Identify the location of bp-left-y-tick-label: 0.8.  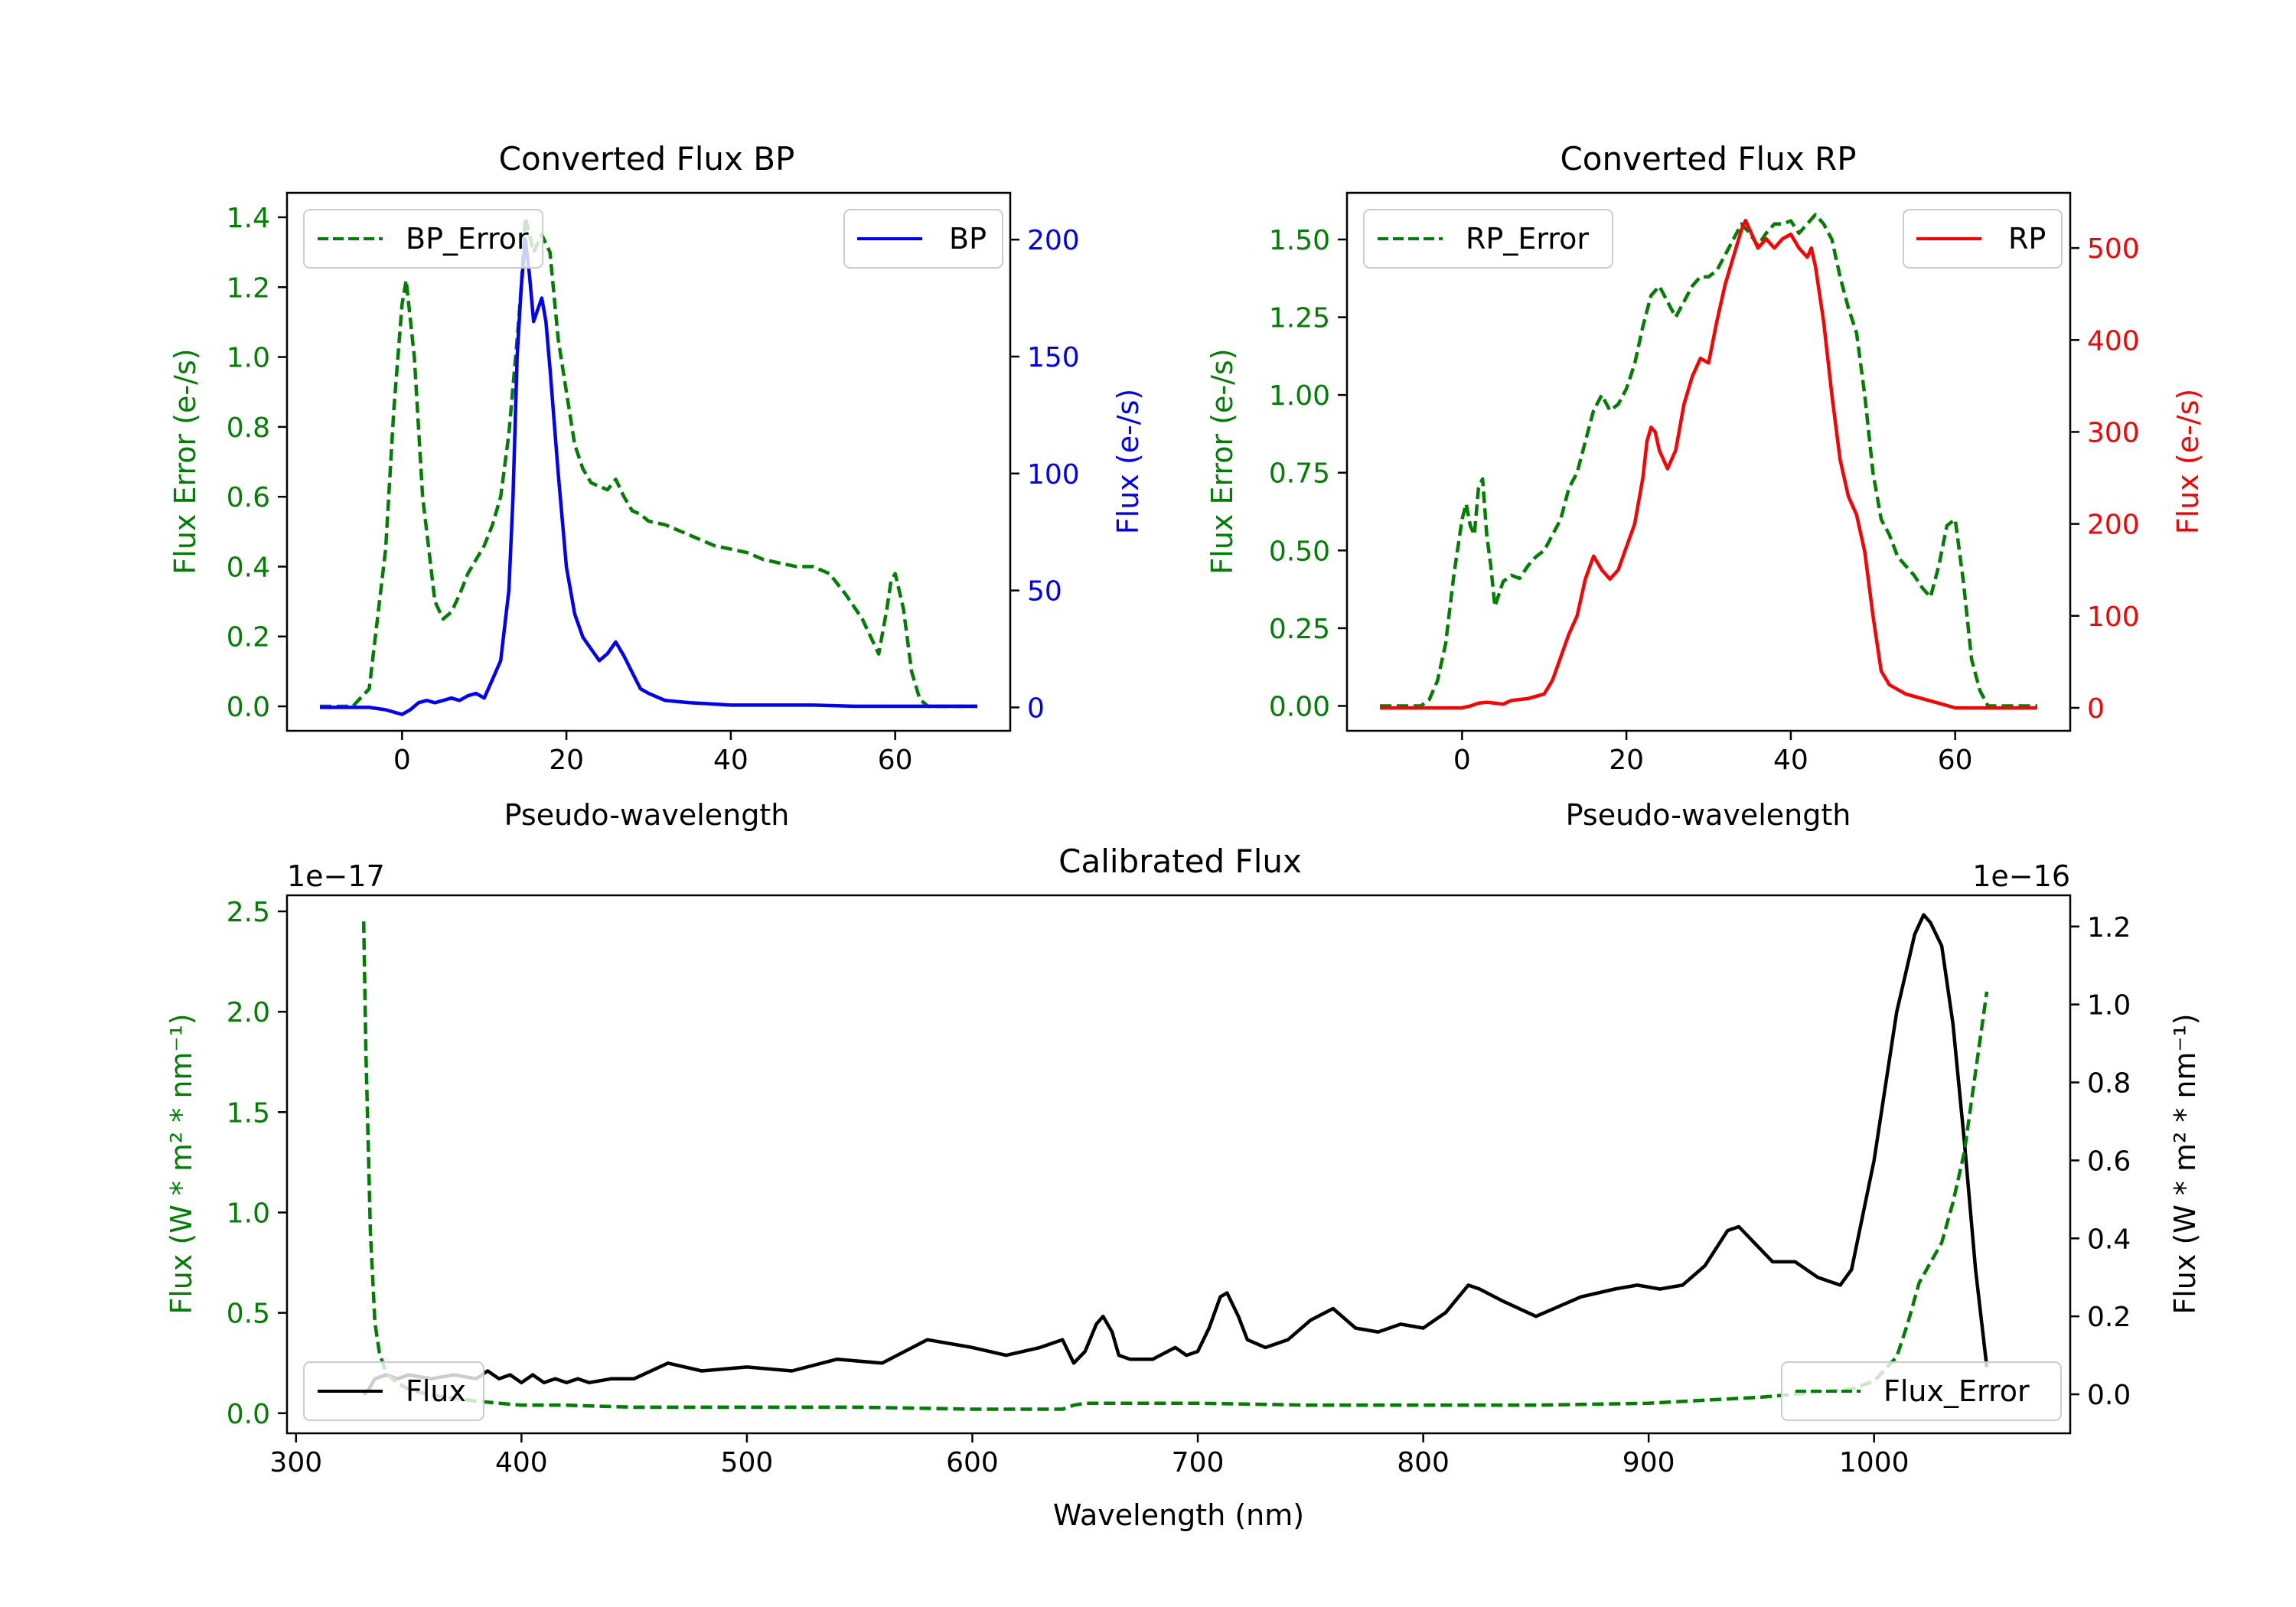
(248, 428).